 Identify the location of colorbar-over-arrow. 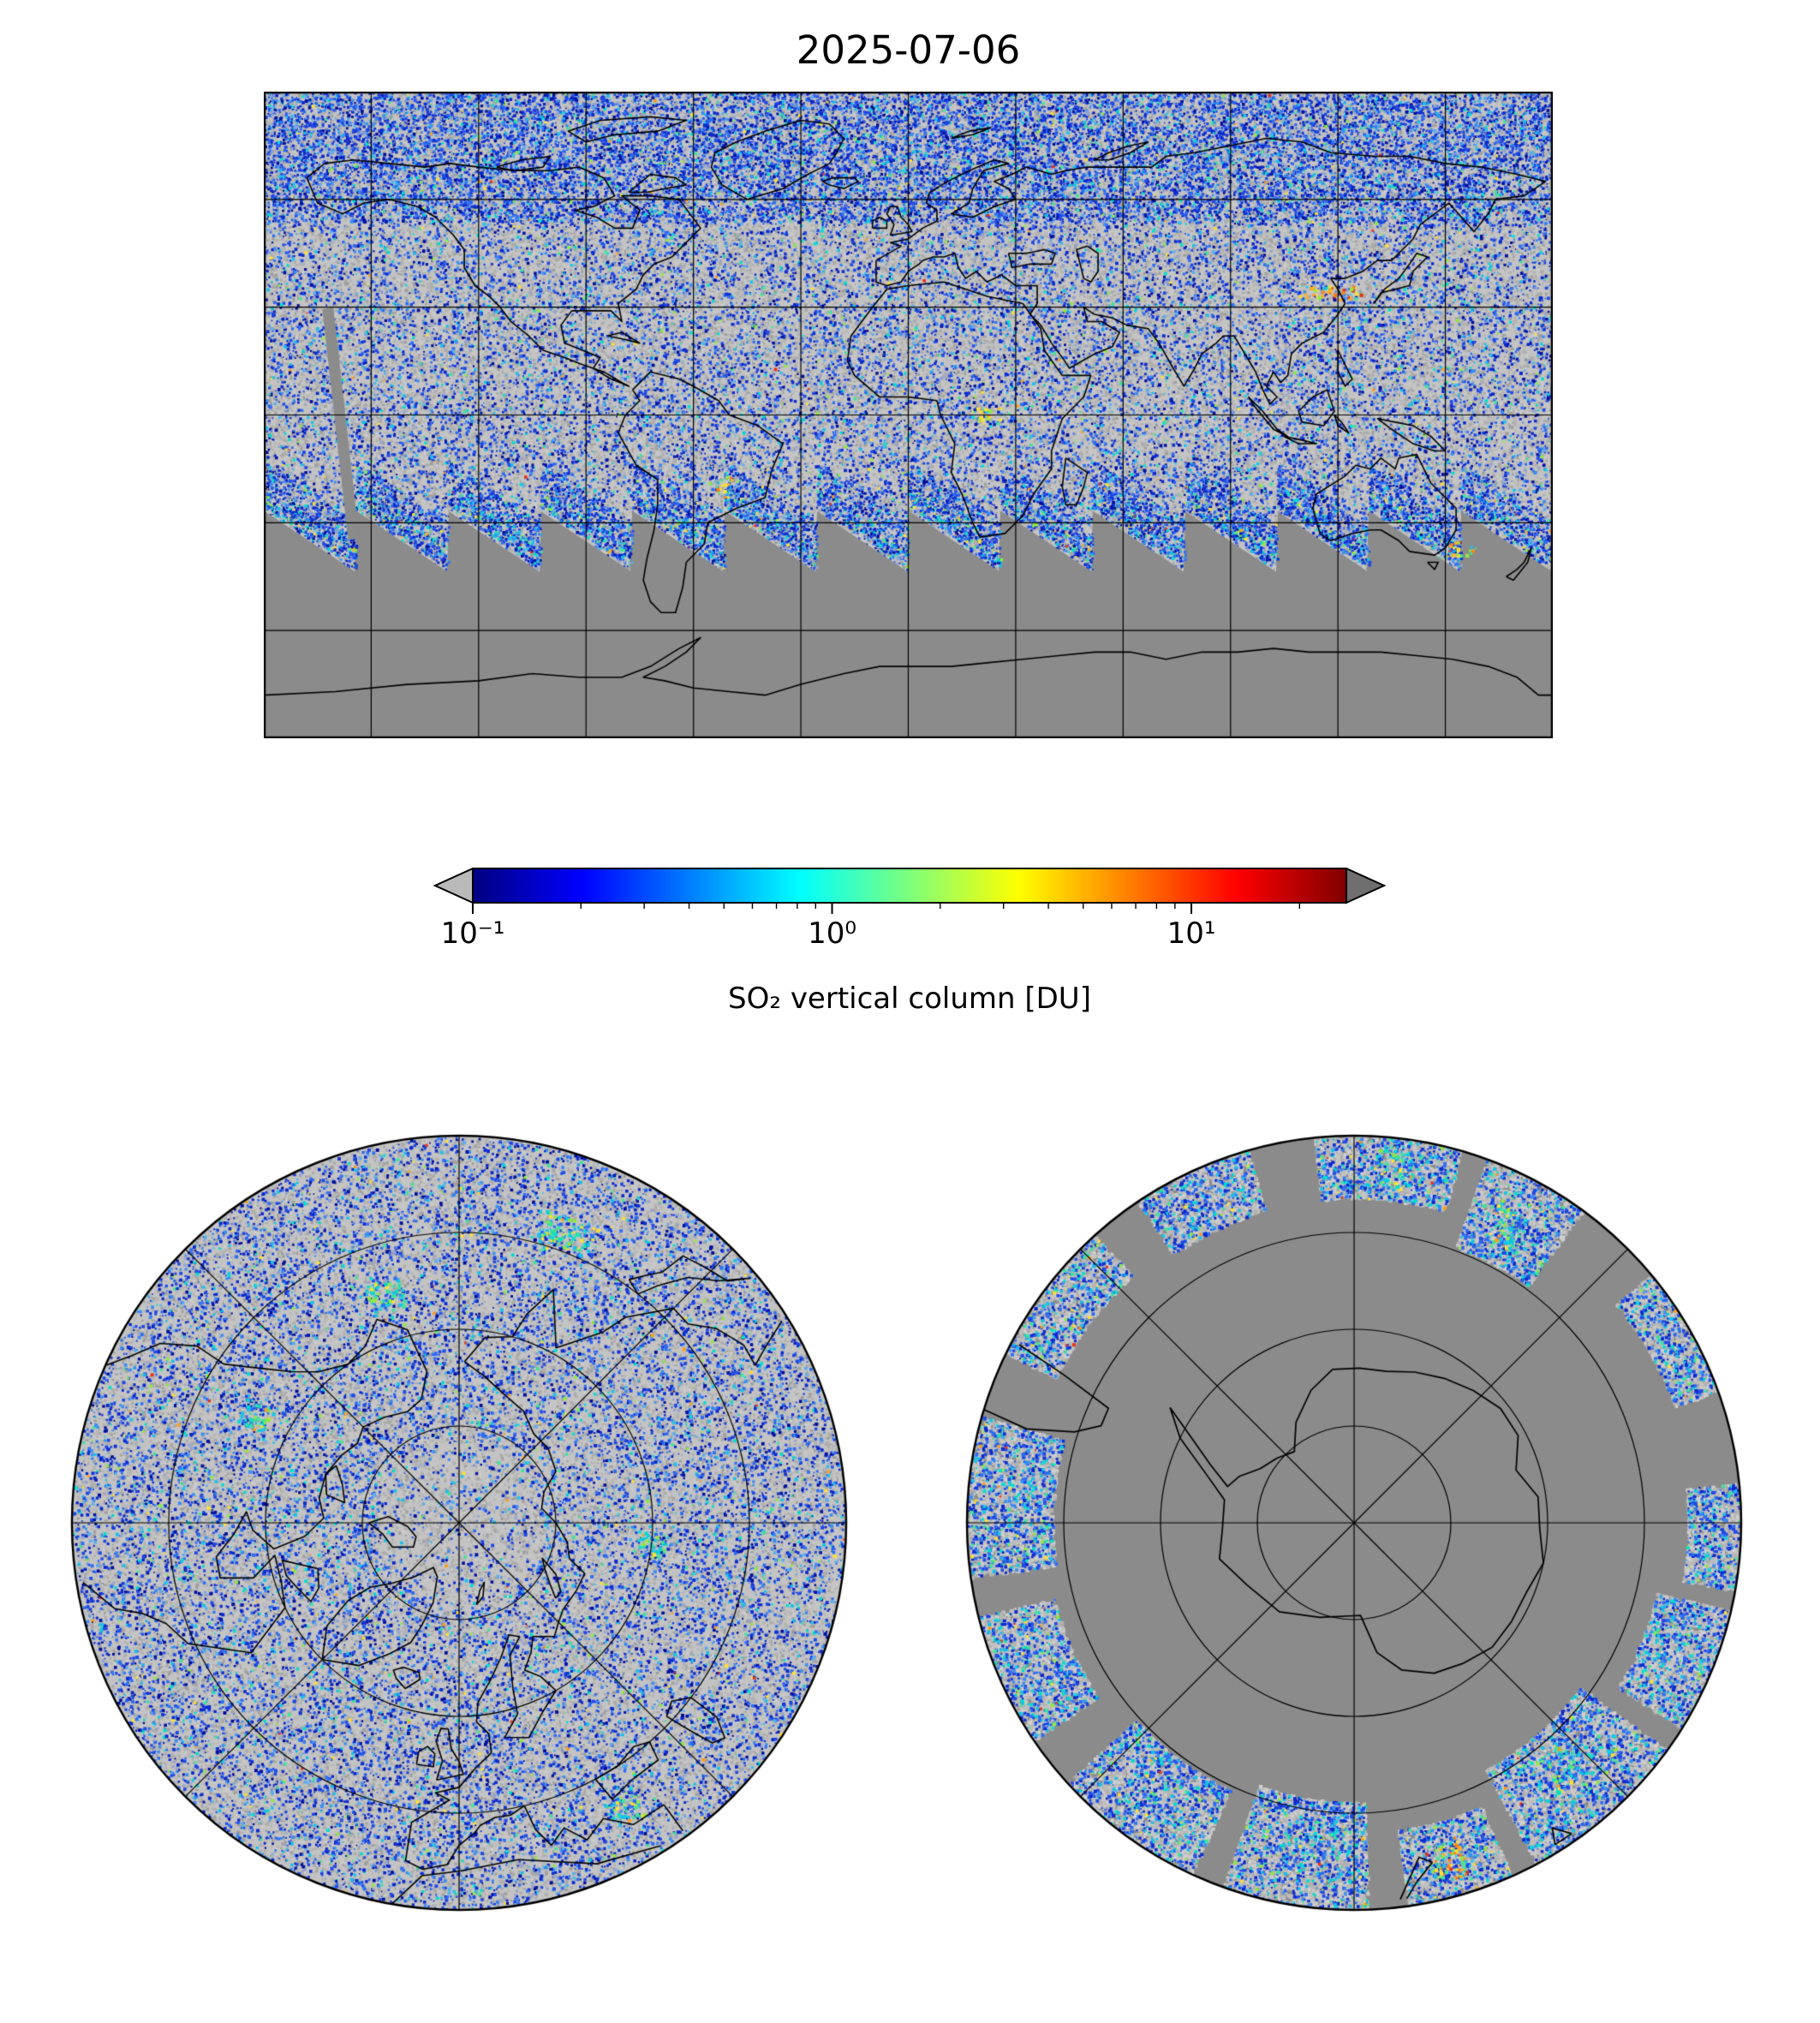
(1366, 886).